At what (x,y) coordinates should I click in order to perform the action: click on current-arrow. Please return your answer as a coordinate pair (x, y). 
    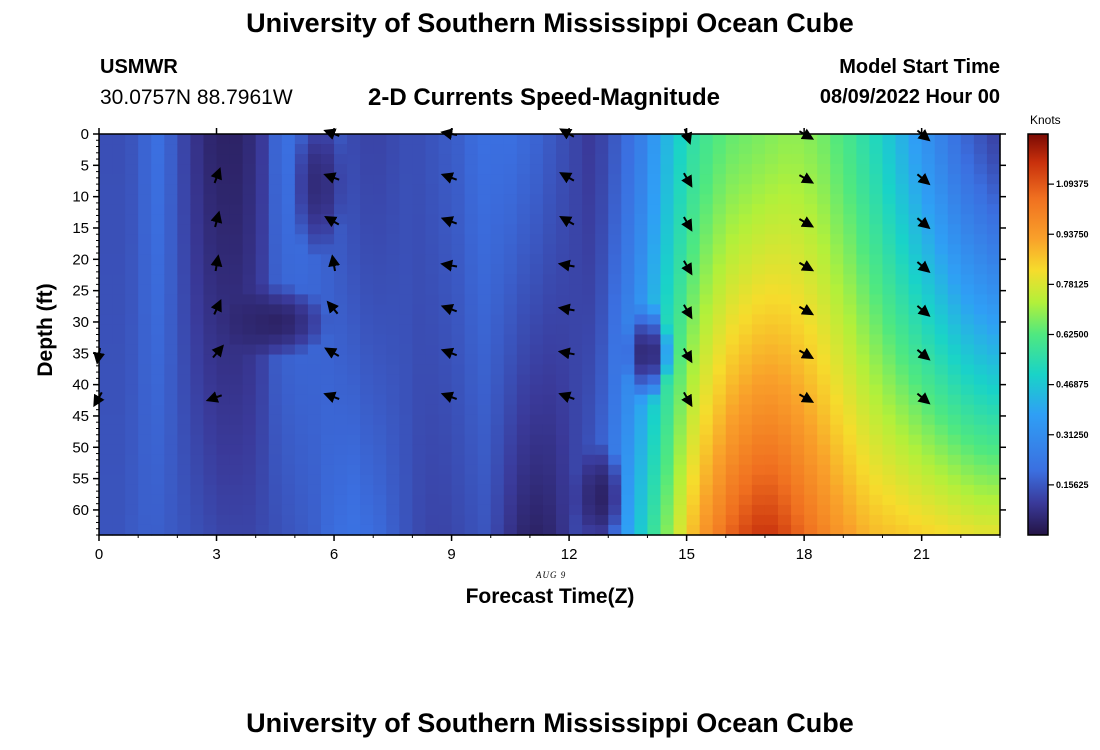
    Looking at the image, I should click on (687, 180).